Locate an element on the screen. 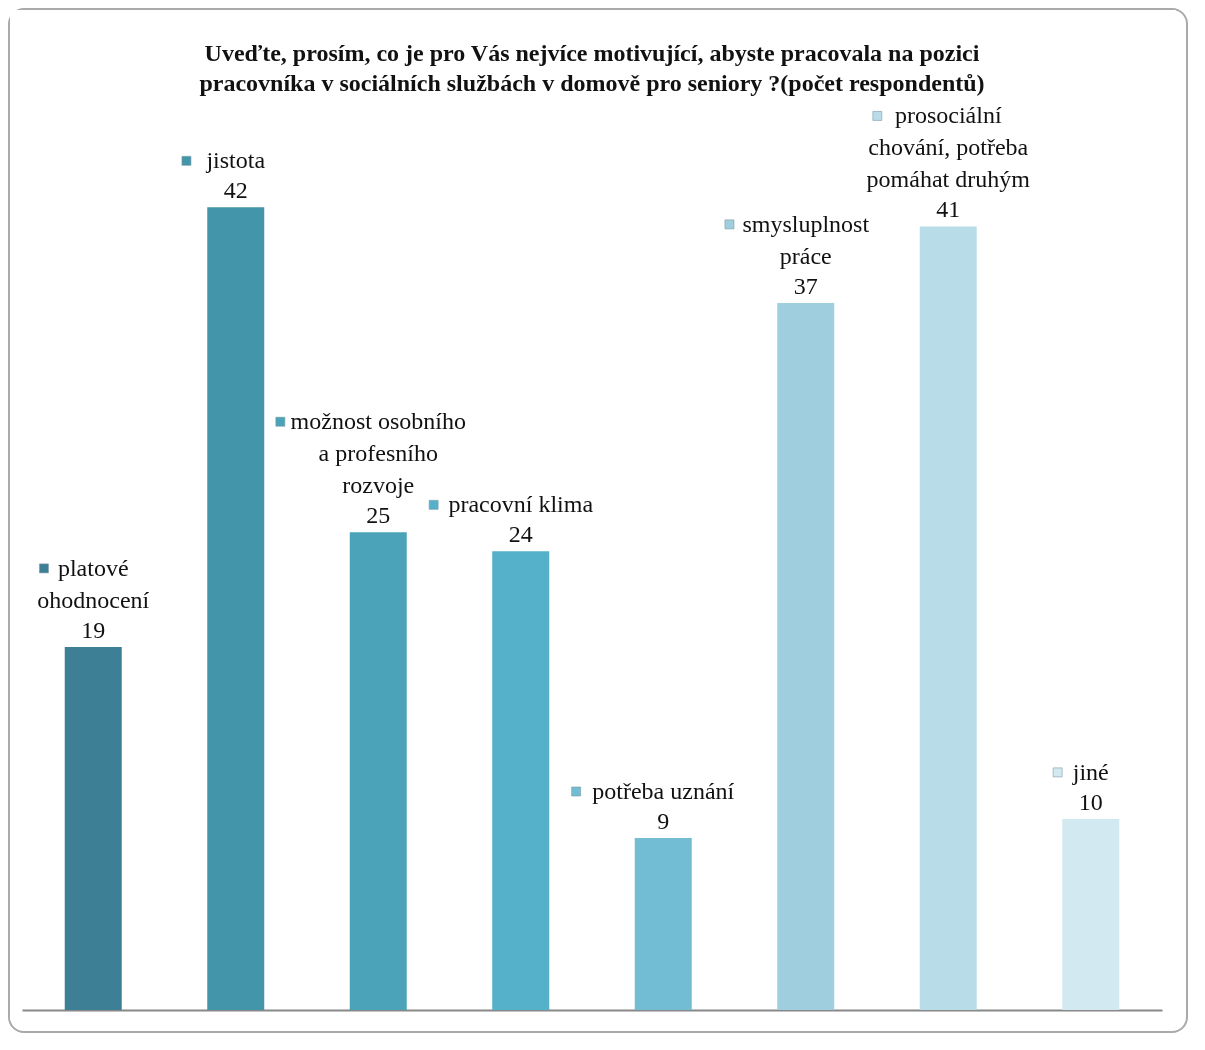 The image size is (1205, 1050). x-tick-label: prosociální chování, potřeba pomáhat druhým is located at coordinates (948, 147).